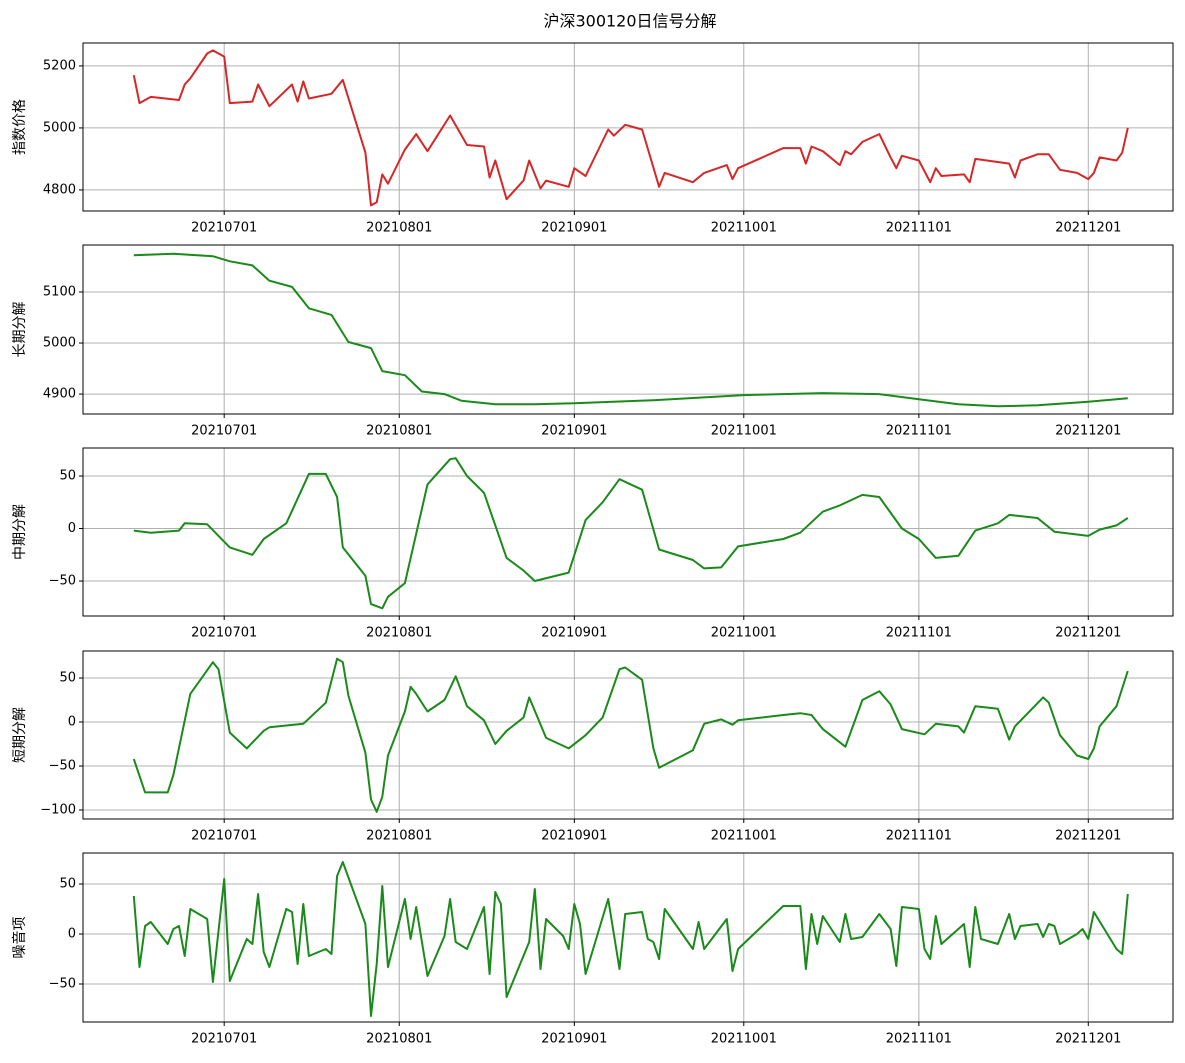  What do you see at coordinates (58, 810) in the screenshot?
I see `y-tick-label: −100` at bounding box center [58, 810].